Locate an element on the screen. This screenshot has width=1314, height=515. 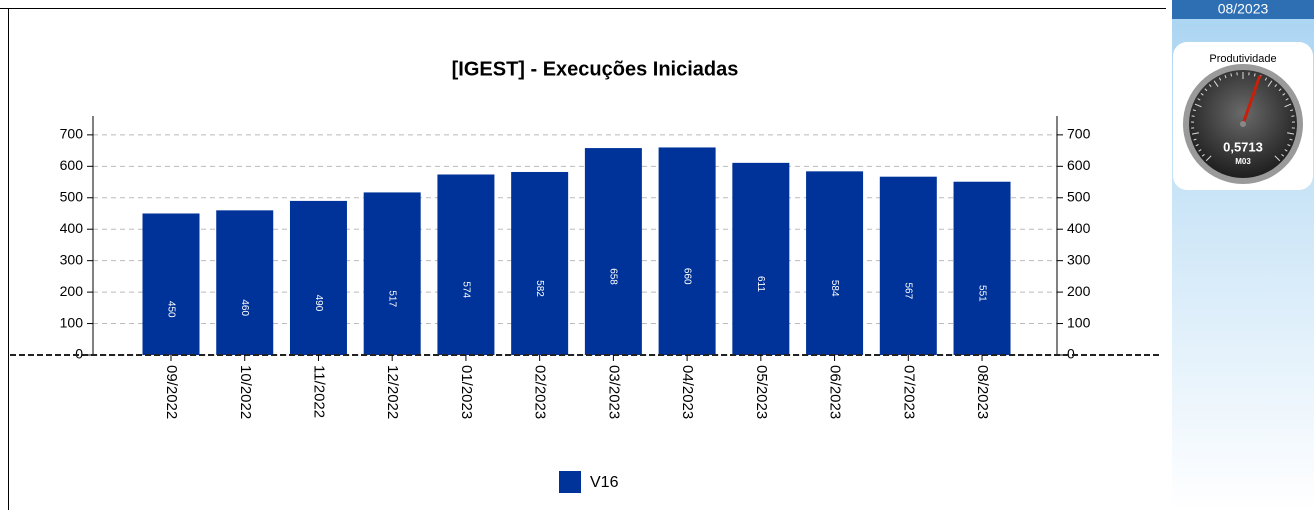
x-tick-label: 01/2023 is located at coordinates (466, 392).